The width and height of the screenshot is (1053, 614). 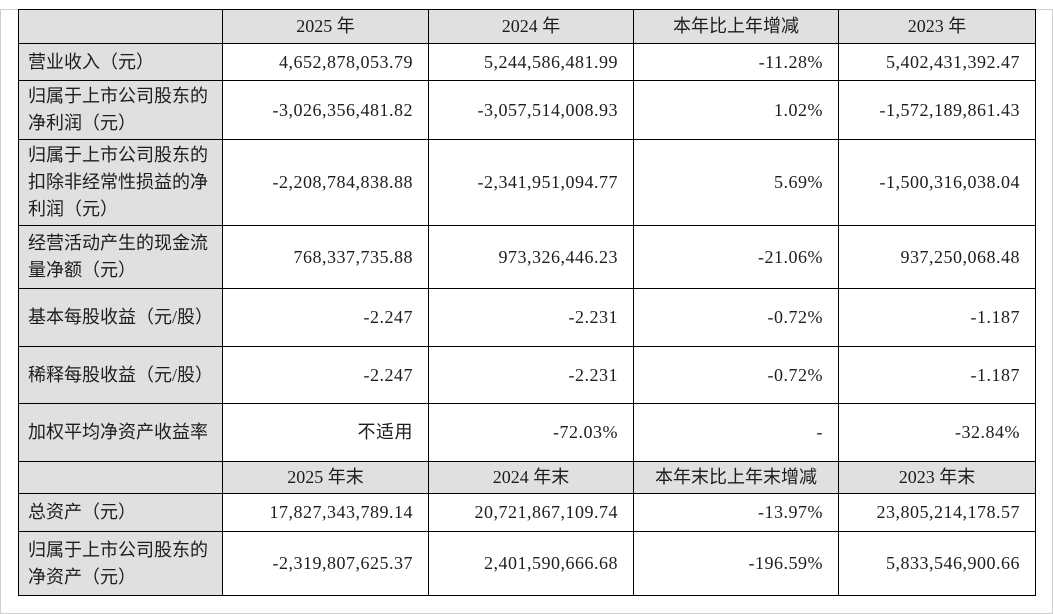 I want to click on row-label: 营业收入（元）, so click(x=120, y=62).